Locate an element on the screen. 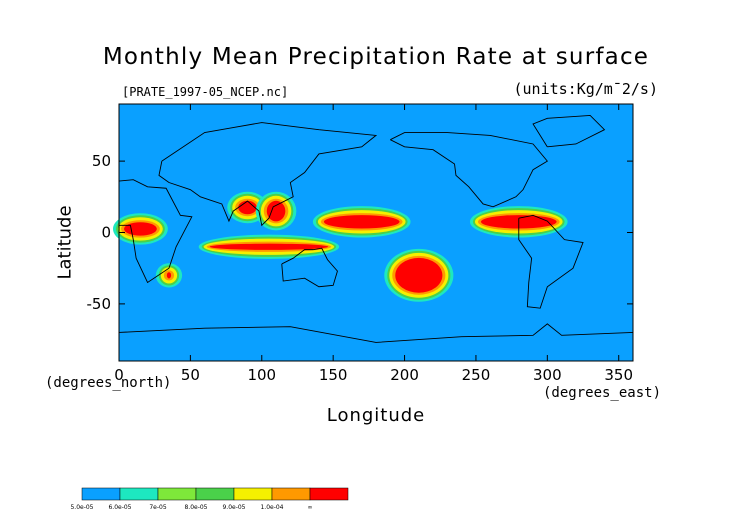  x-axis-label: Longitude is located at coordinates (376, 415).